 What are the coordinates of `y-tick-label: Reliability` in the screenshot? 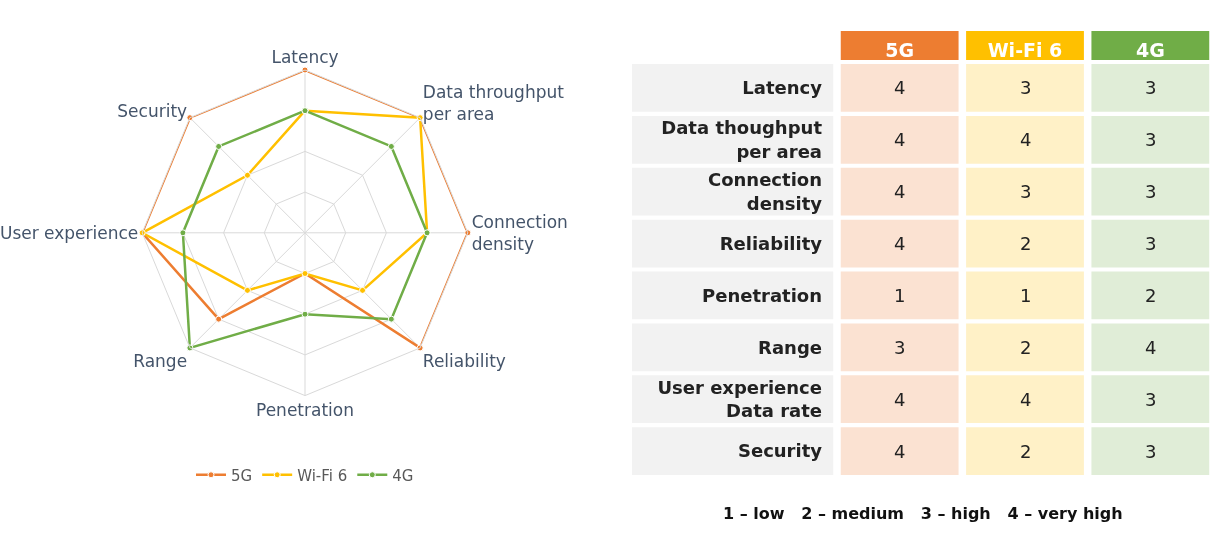 It's located at (771, 243).